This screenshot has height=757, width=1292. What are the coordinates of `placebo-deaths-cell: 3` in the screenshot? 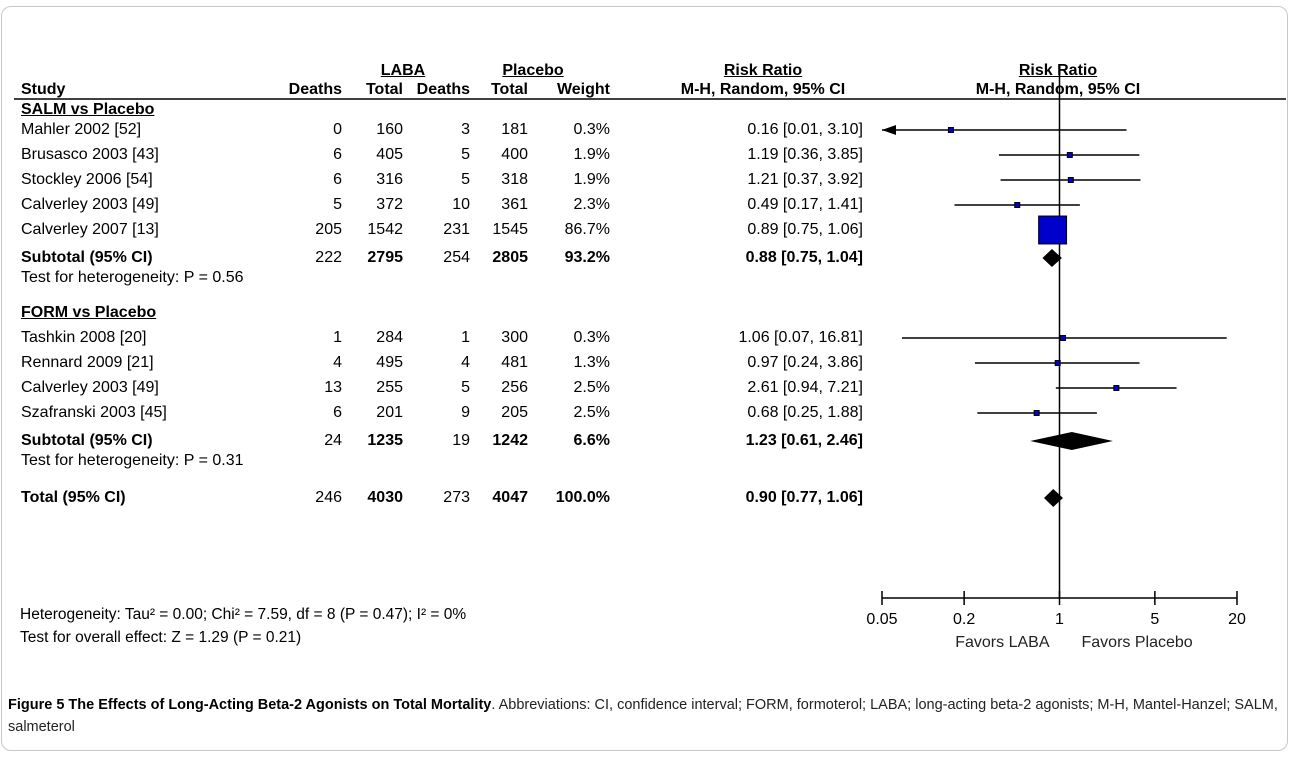 It's located at (465, 129).